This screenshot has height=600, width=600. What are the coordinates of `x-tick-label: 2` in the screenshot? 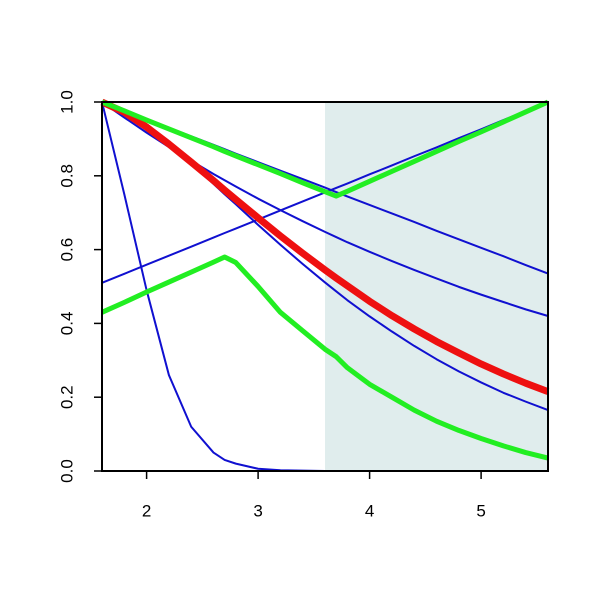 It's located at (146, 510).